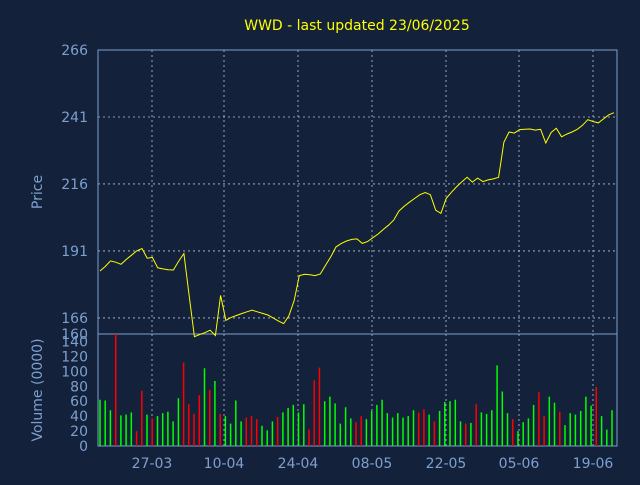 Image resolution: width=640 pixels, height=485 pixels. Describe the element at coordinates (79, 432) in the screenshot. I see `volume-tick-label: 20` at that location.